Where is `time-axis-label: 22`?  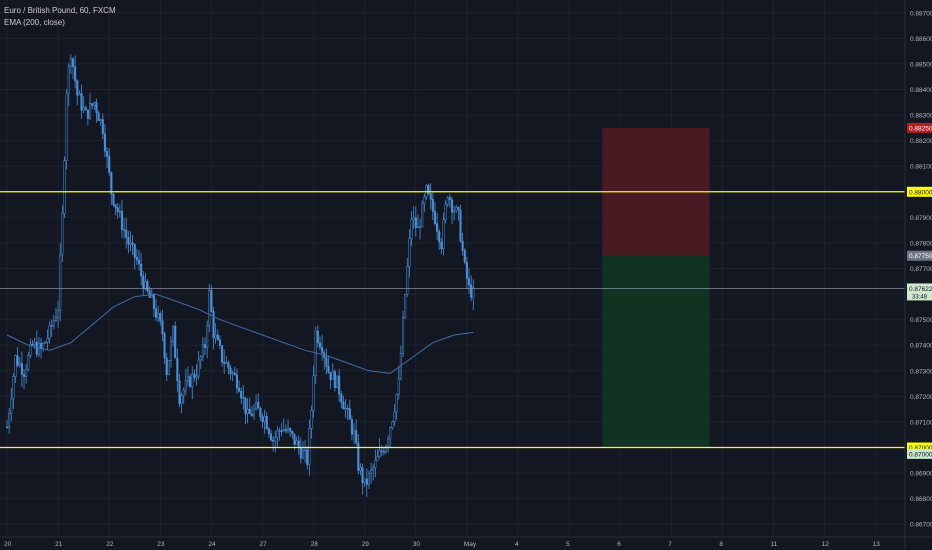
time-axis-label: 22 is located at coordinates (110, 544).